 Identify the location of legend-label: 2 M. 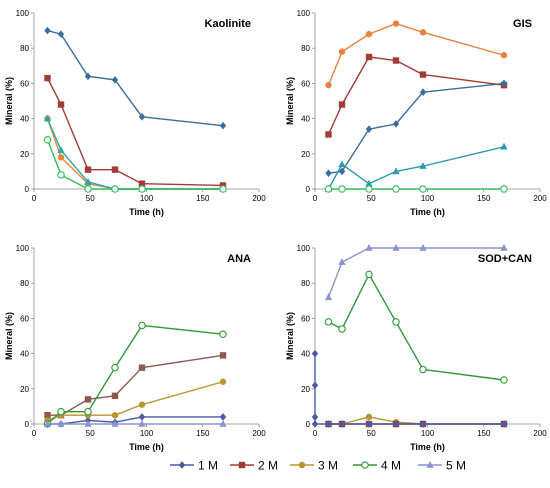
(268, 466).